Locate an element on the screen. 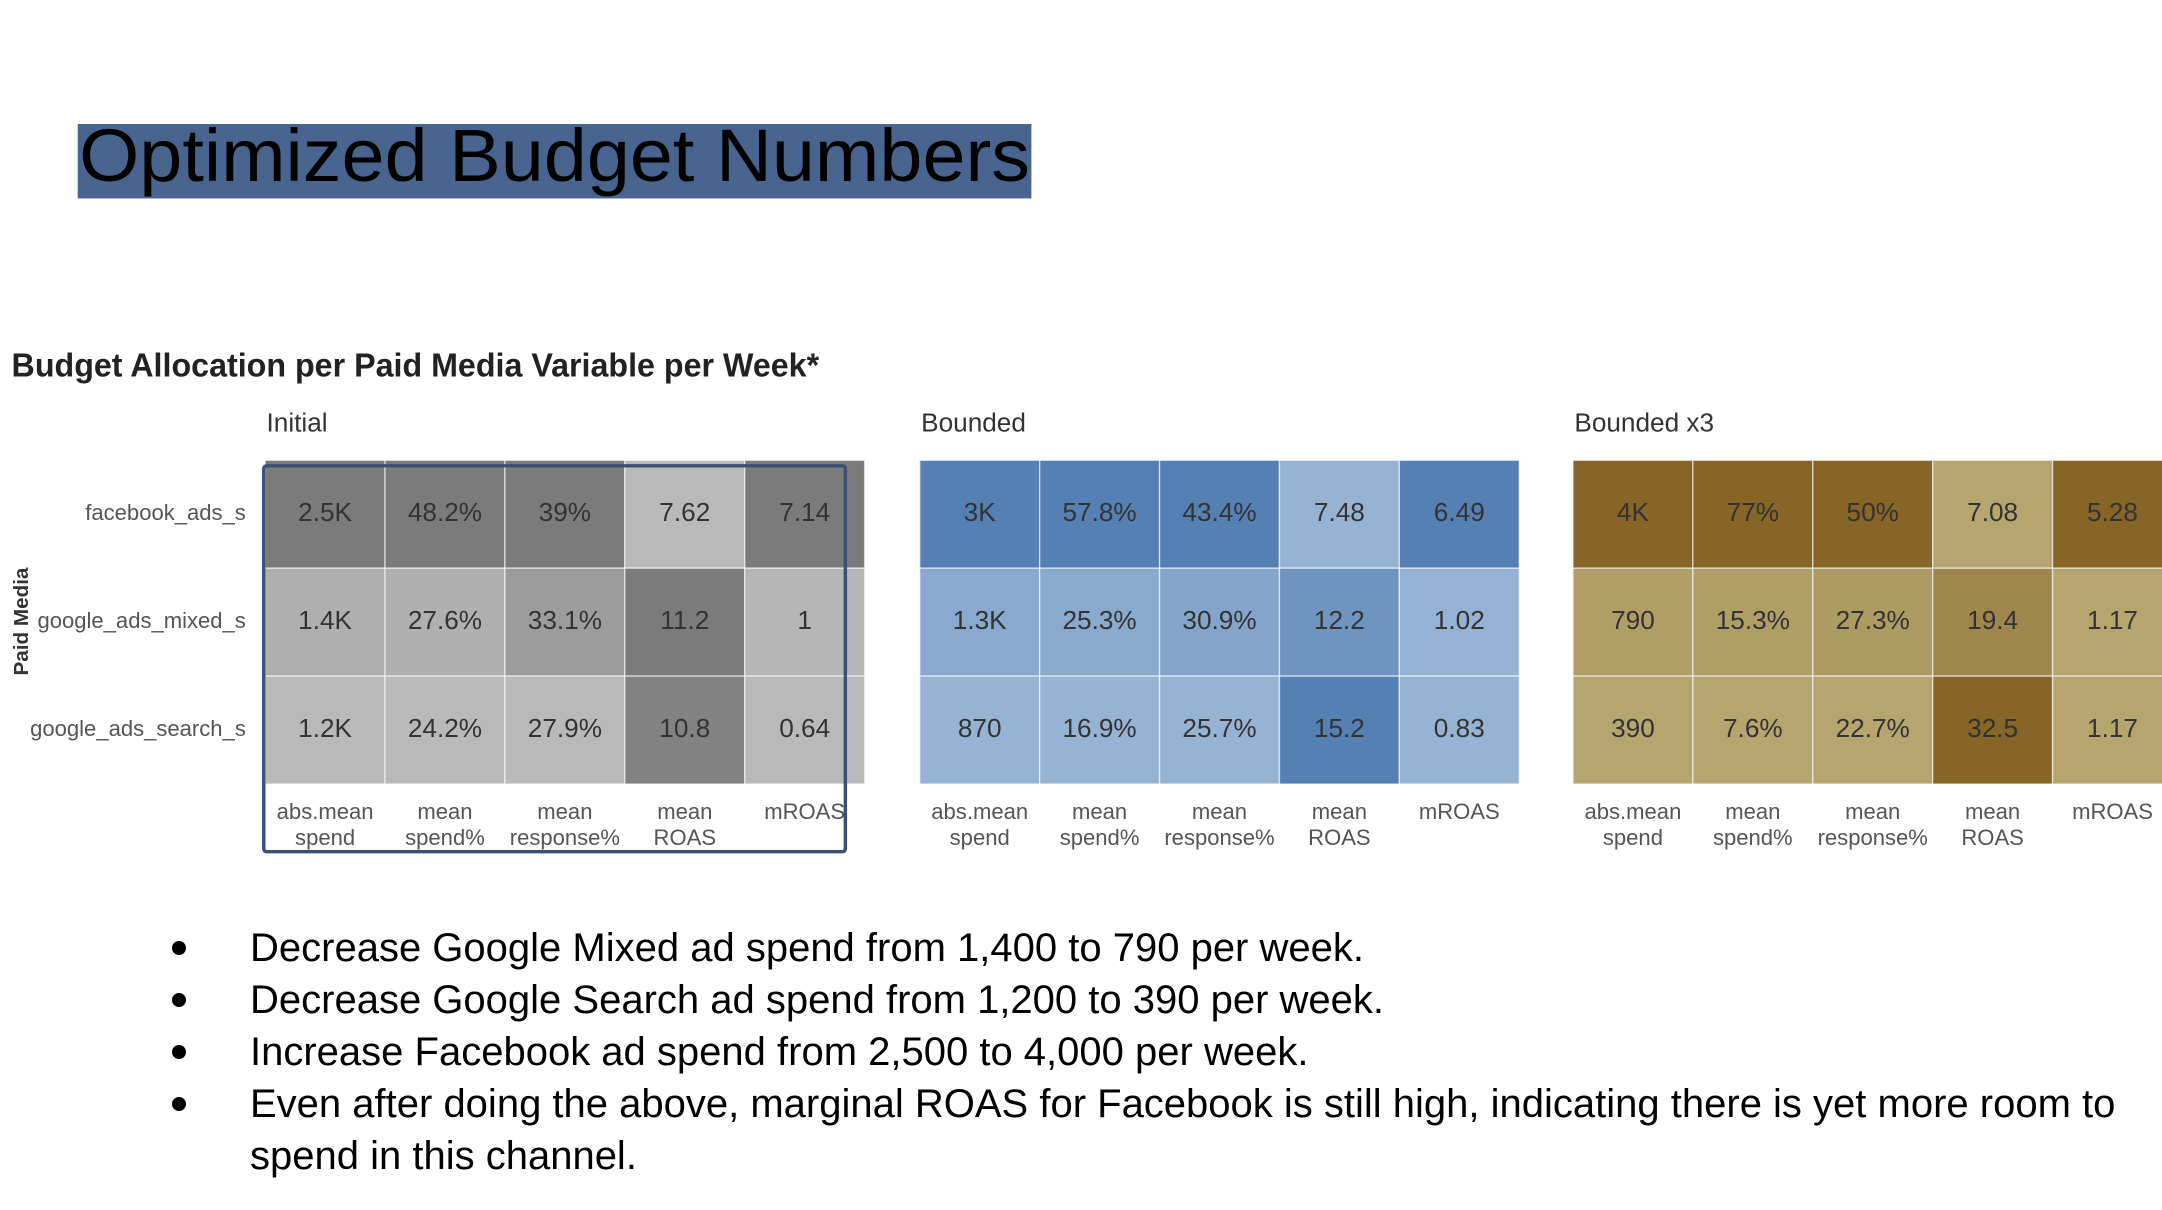 This screenshot has width=2162, height=1210. cell-label: 11.2 is located at coordinates (684, 620).